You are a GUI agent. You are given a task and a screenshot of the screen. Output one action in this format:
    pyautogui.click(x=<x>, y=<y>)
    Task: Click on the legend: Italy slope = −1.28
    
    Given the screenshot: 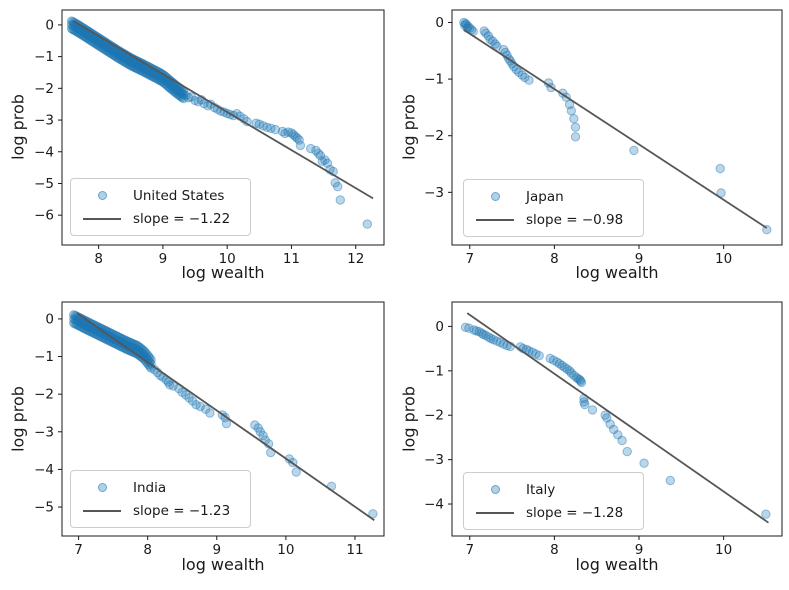 What is the action you would take?
    pyautogui.click(x=553, y=501)
    